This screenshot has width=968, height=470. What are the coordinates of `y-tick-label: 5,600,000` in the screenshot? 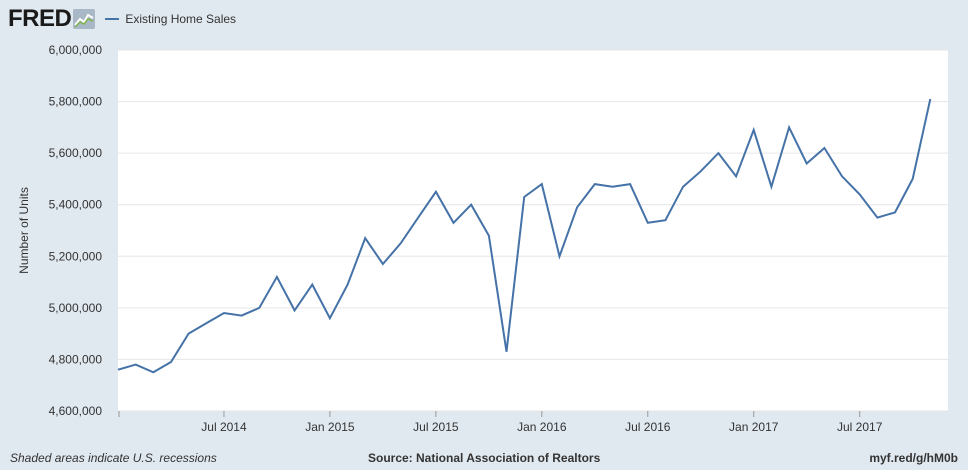 It's located at (76, 153).